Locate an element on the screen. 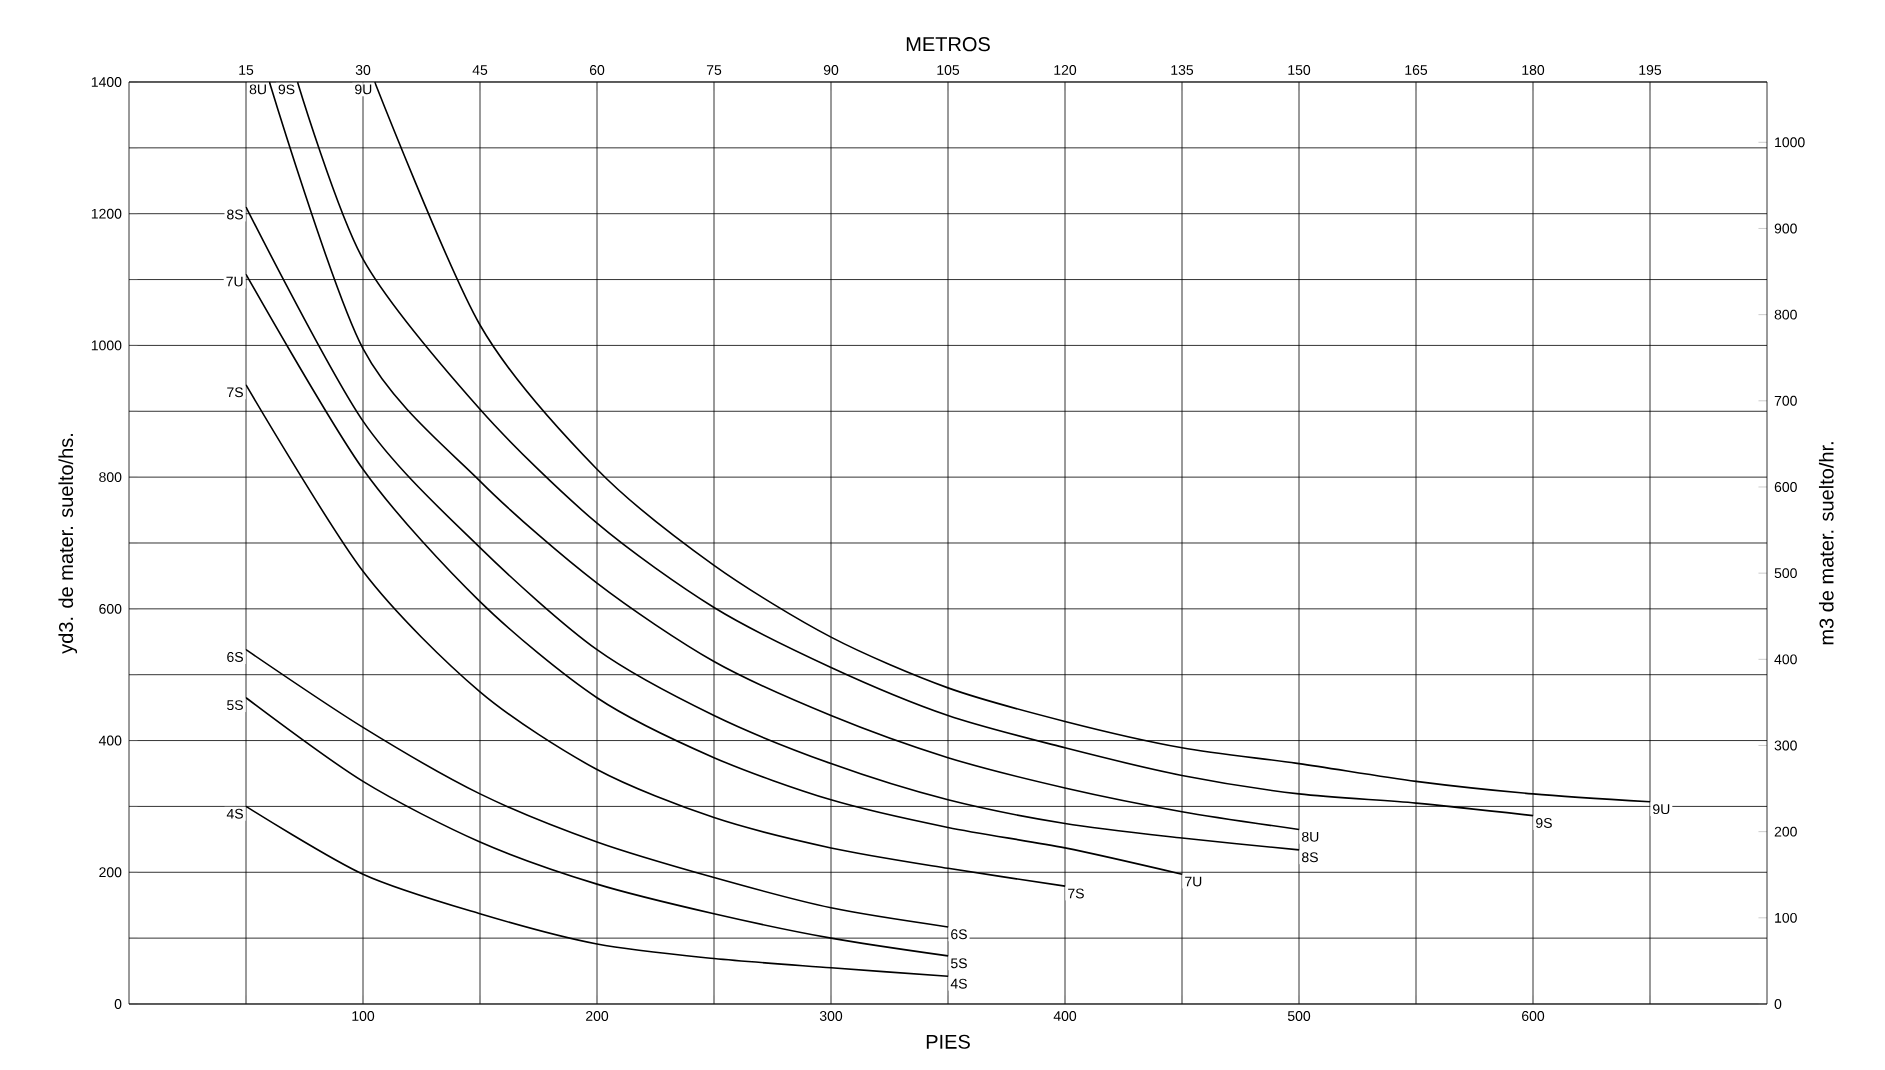 The width and height of the screenshot is (1885, 1070). y2-tick-label: 200 is located at coordinates (1785, 831).